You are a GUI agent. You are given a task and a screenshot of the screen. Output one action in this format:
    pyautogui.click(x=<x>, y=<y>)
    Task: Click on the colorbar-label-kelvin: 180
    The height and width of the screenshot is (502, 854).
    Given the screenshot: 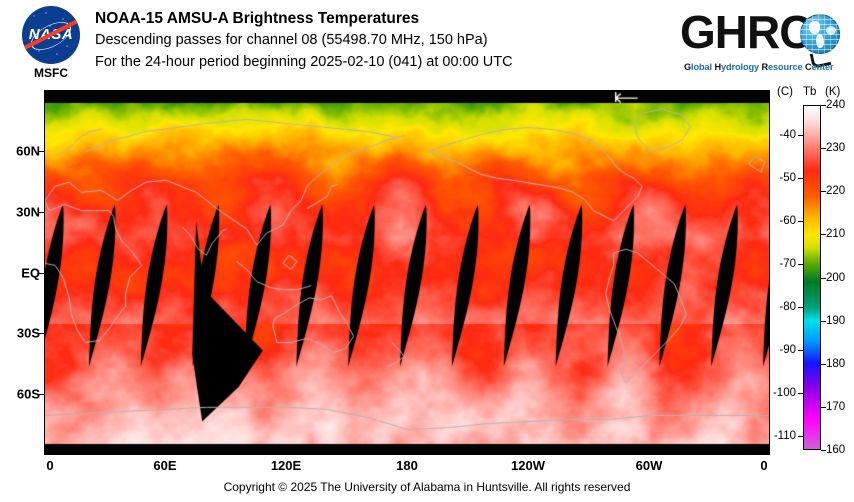 What is the action you would take?
    pyautogui.click(x=836, y=363)
    